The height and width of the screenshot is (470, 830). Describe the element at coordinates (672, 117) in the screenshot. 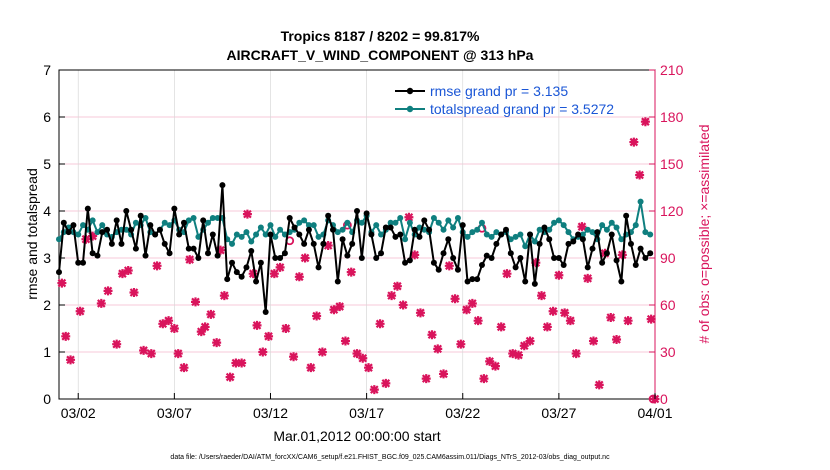

I see `y2-tick-label: 180` at that location.